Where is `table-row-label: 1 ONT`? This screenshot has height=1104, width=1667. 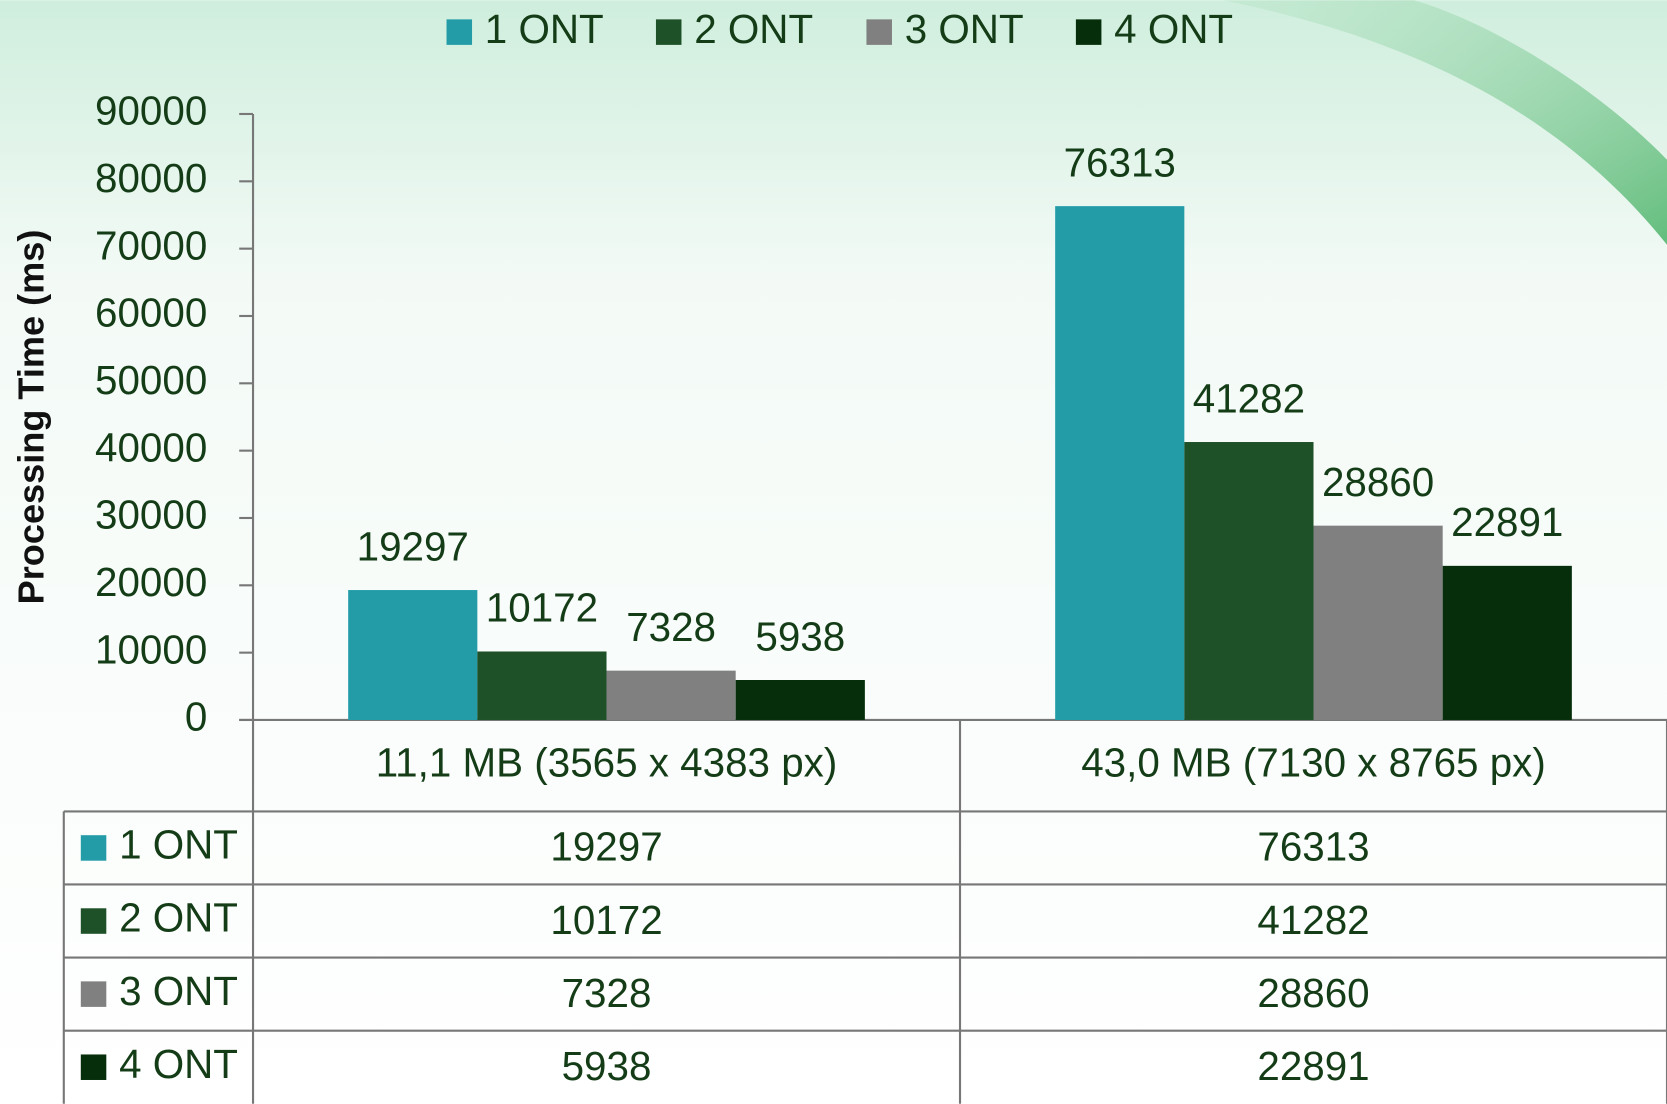
table-row-label: 1 ONT is located at coordinates (178, 845).